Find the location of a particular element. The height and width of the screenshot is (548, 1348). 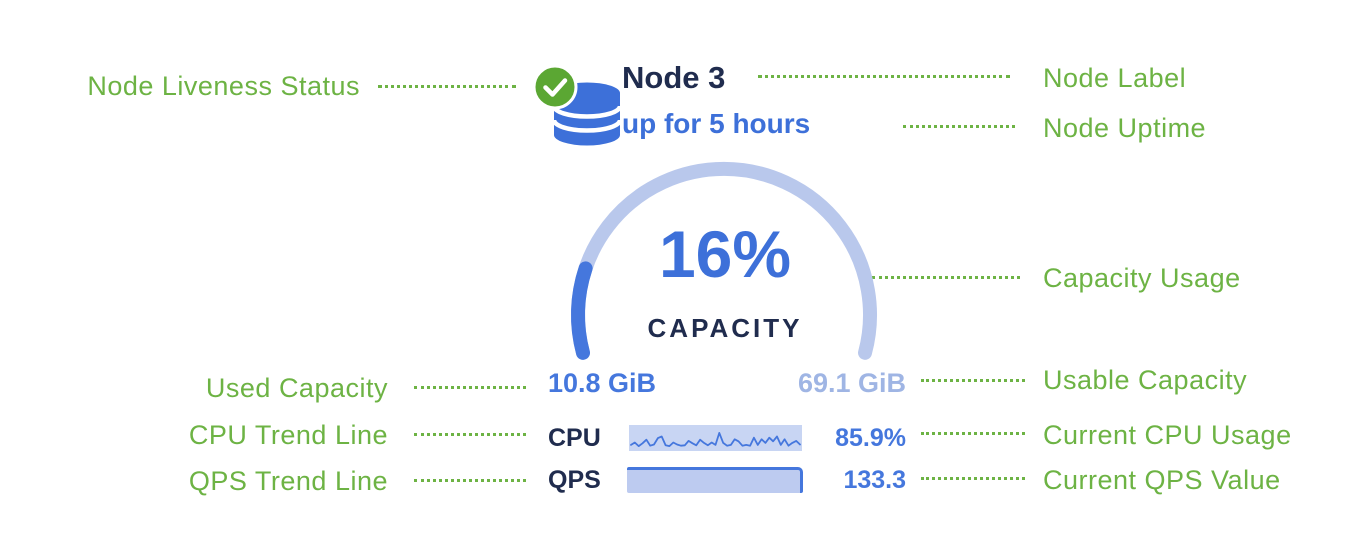

leader-capacity-usage is located at coordinates (946, 277).